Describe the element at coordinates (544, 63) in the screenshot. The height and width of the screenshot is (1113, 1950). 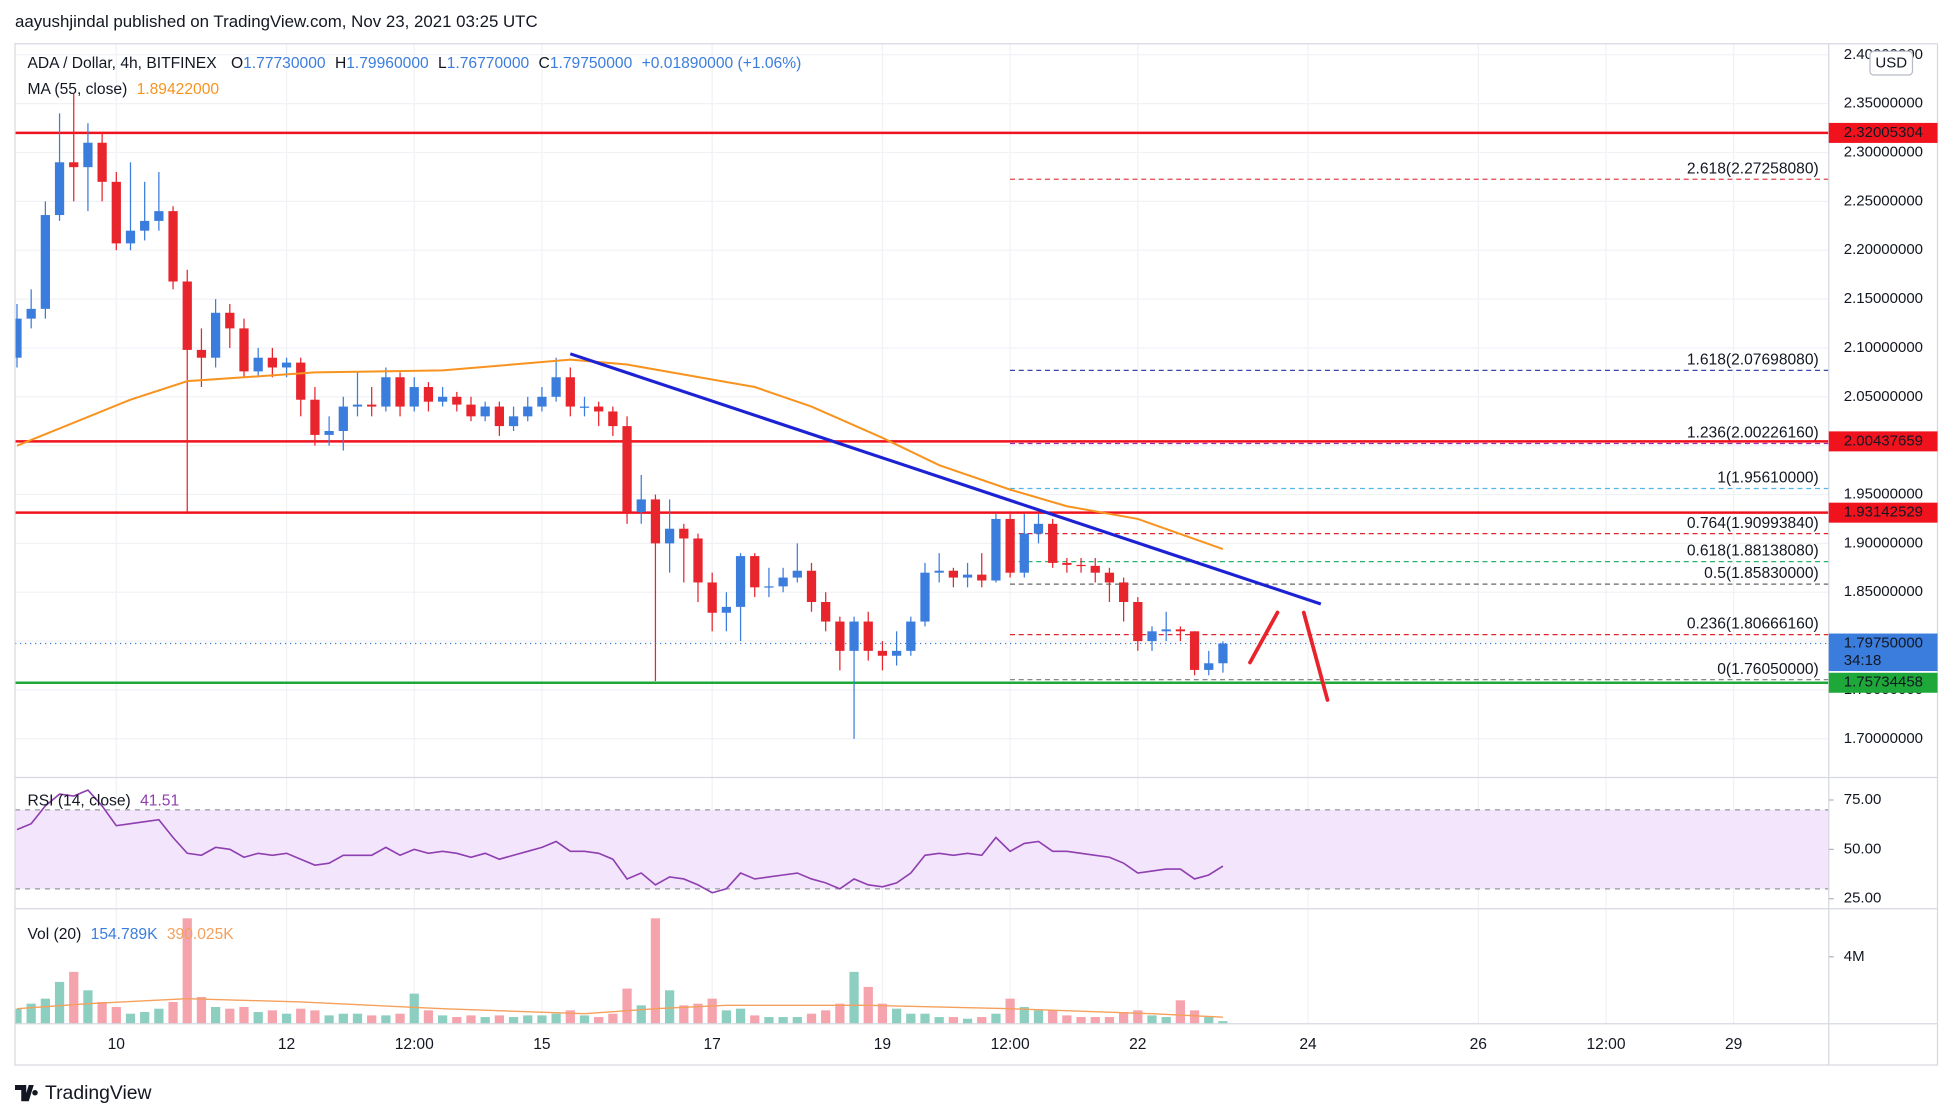
I see `legend-key: C` at that location.